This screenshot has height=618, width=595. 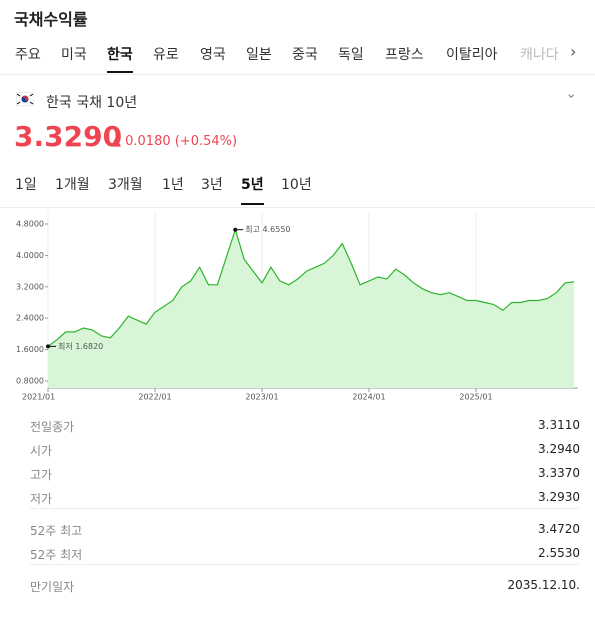 What do you see at coordinates (30, 286) in the screenshot?
I see `y-tick-label: 3.2000` at bounding box center [30, 286].